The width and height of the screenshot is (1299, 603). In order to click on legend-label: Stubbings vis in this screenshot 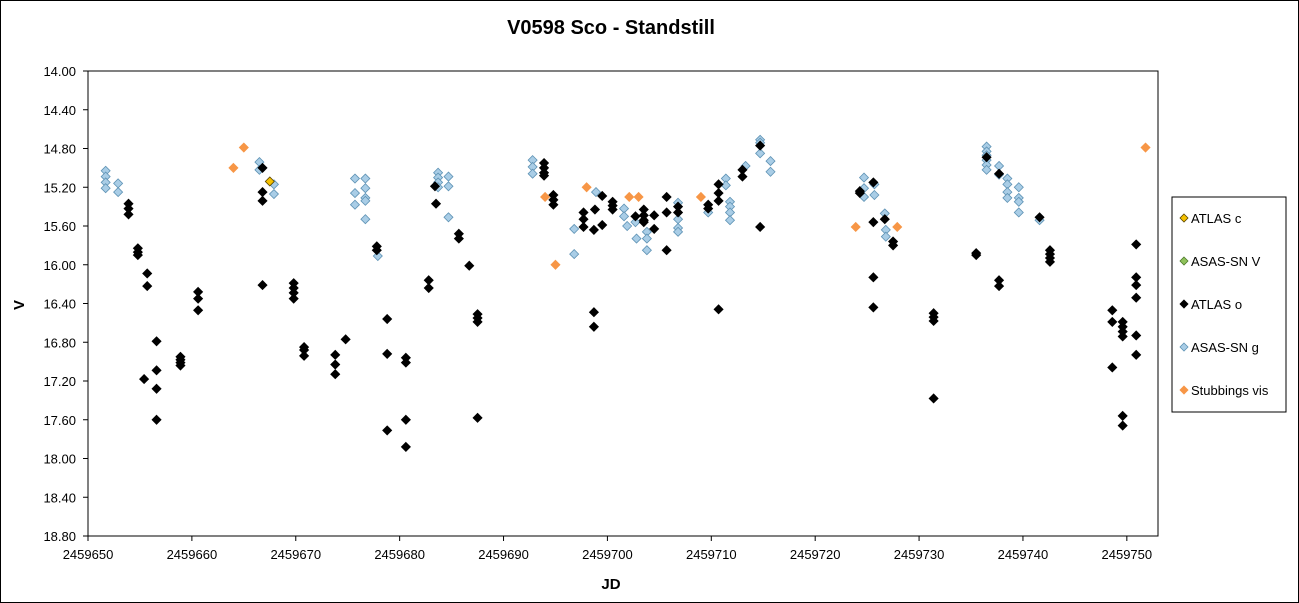, I will do `click(1230, 390)`.